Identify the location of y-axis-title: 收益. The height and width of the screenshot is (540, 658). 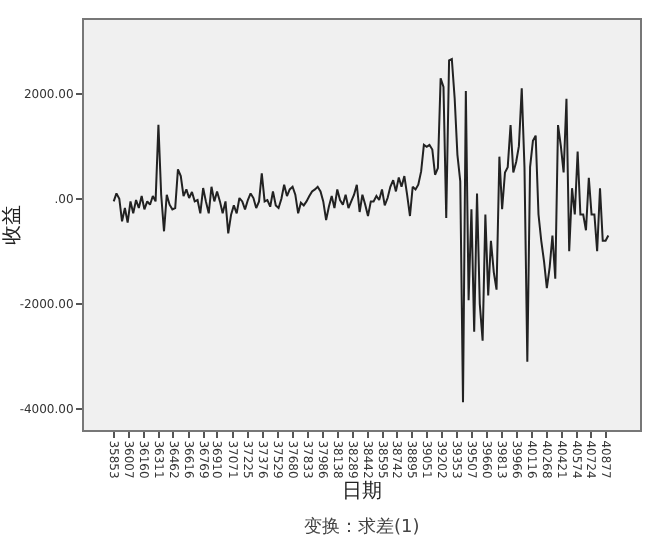
(12, 225).